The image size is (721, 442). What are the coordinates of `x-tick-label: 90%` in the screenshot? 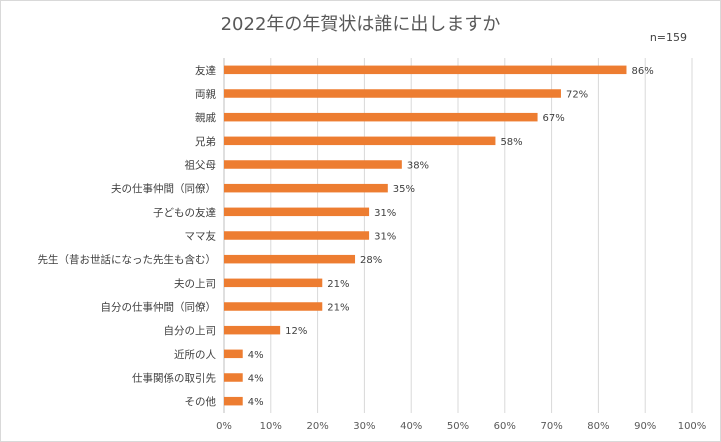 It's located at (645, 426).